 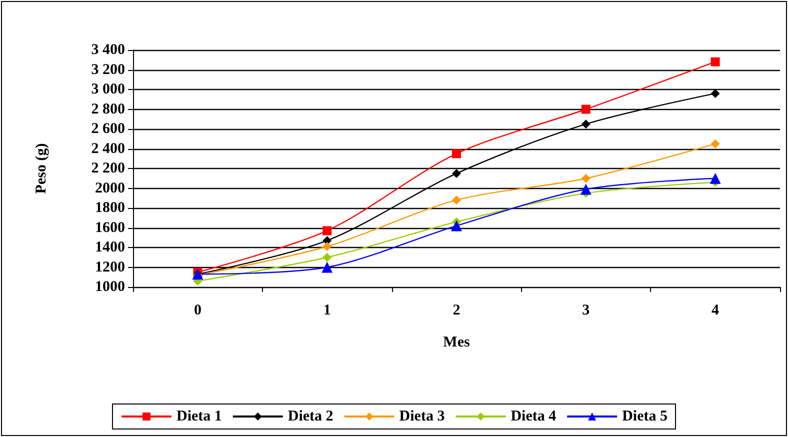 What do you see at coordinates (199, 416) in the screenshot?
I see `legend-label: Dieta 1` at bounding box center [199, 416].